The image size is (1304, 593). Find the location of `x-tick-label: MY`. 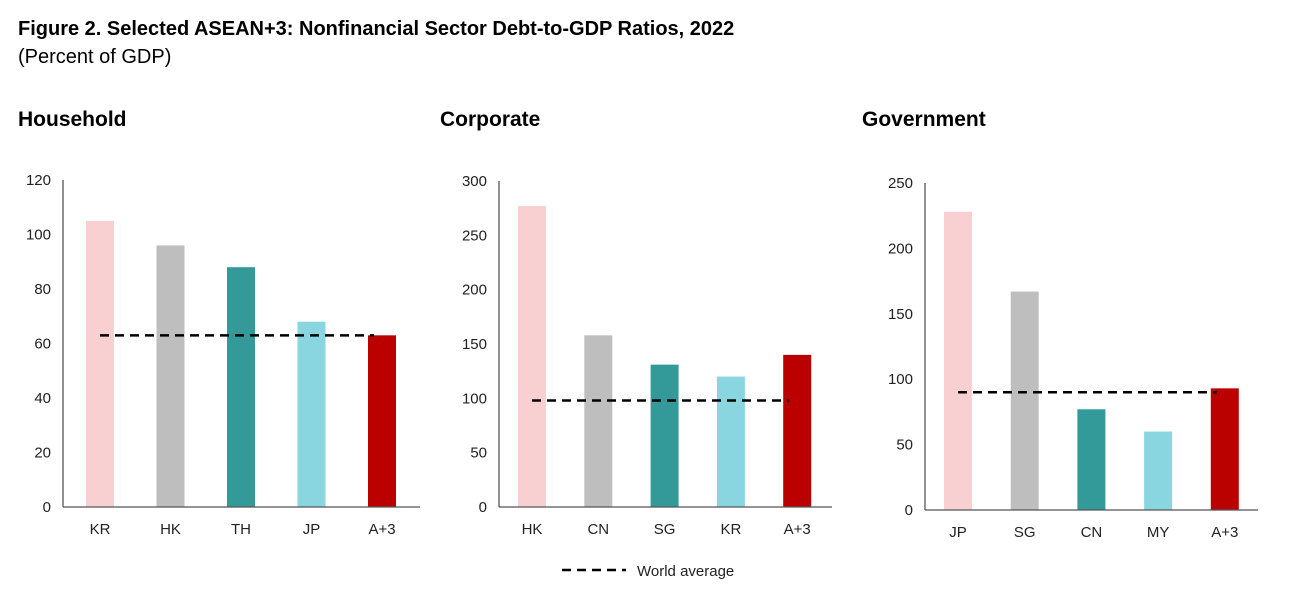

x-tick-label: MY is located at coordinates (1158, 532).